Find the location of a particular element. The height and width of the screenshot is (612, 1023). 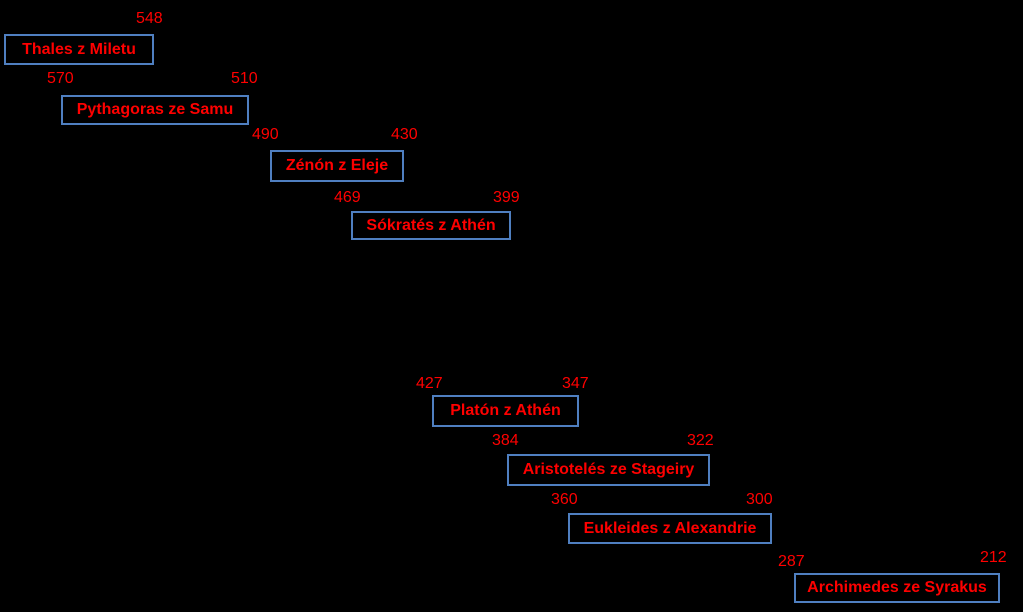

death-year: 399 is located at coordinates (506, 197).